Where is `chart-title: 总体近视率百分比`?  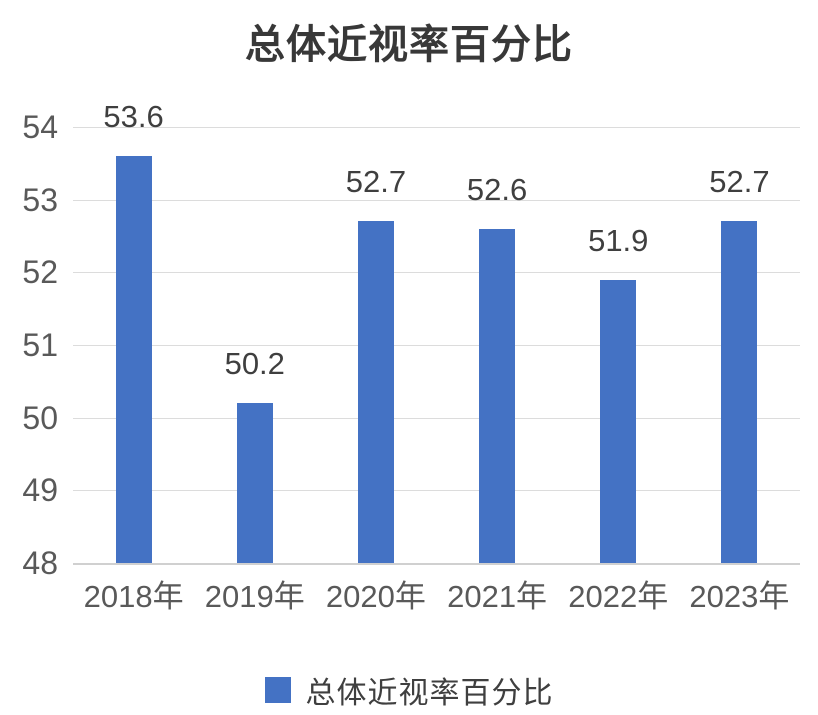
chart-title: 总体近视率百分比 is located at coordinates (409, 44).